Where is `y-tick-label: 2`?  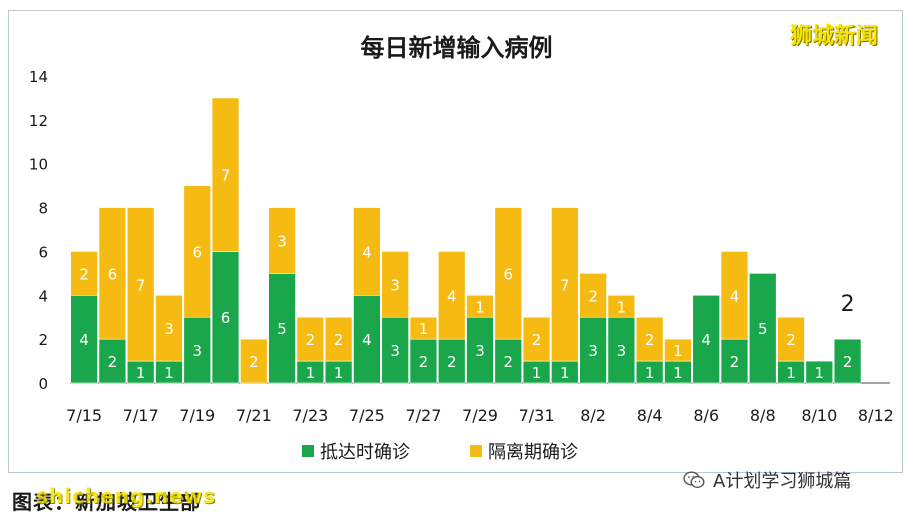
y-tick-label: 2 is located at coordinates (43, 340).